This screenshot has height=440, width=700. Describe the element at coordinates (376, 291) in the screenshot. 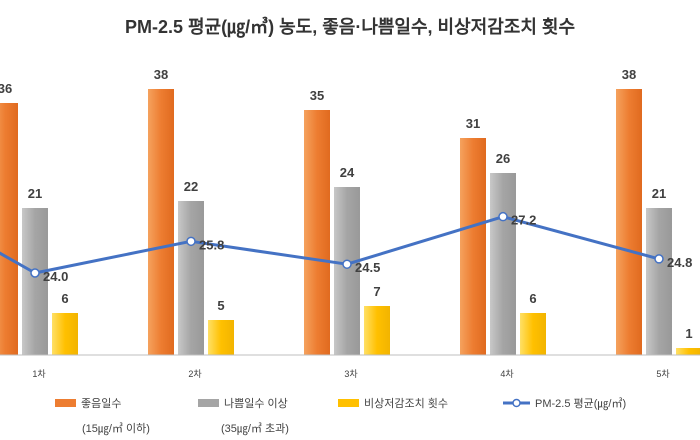

I see `data-label-emergency-3: 7` at that location.